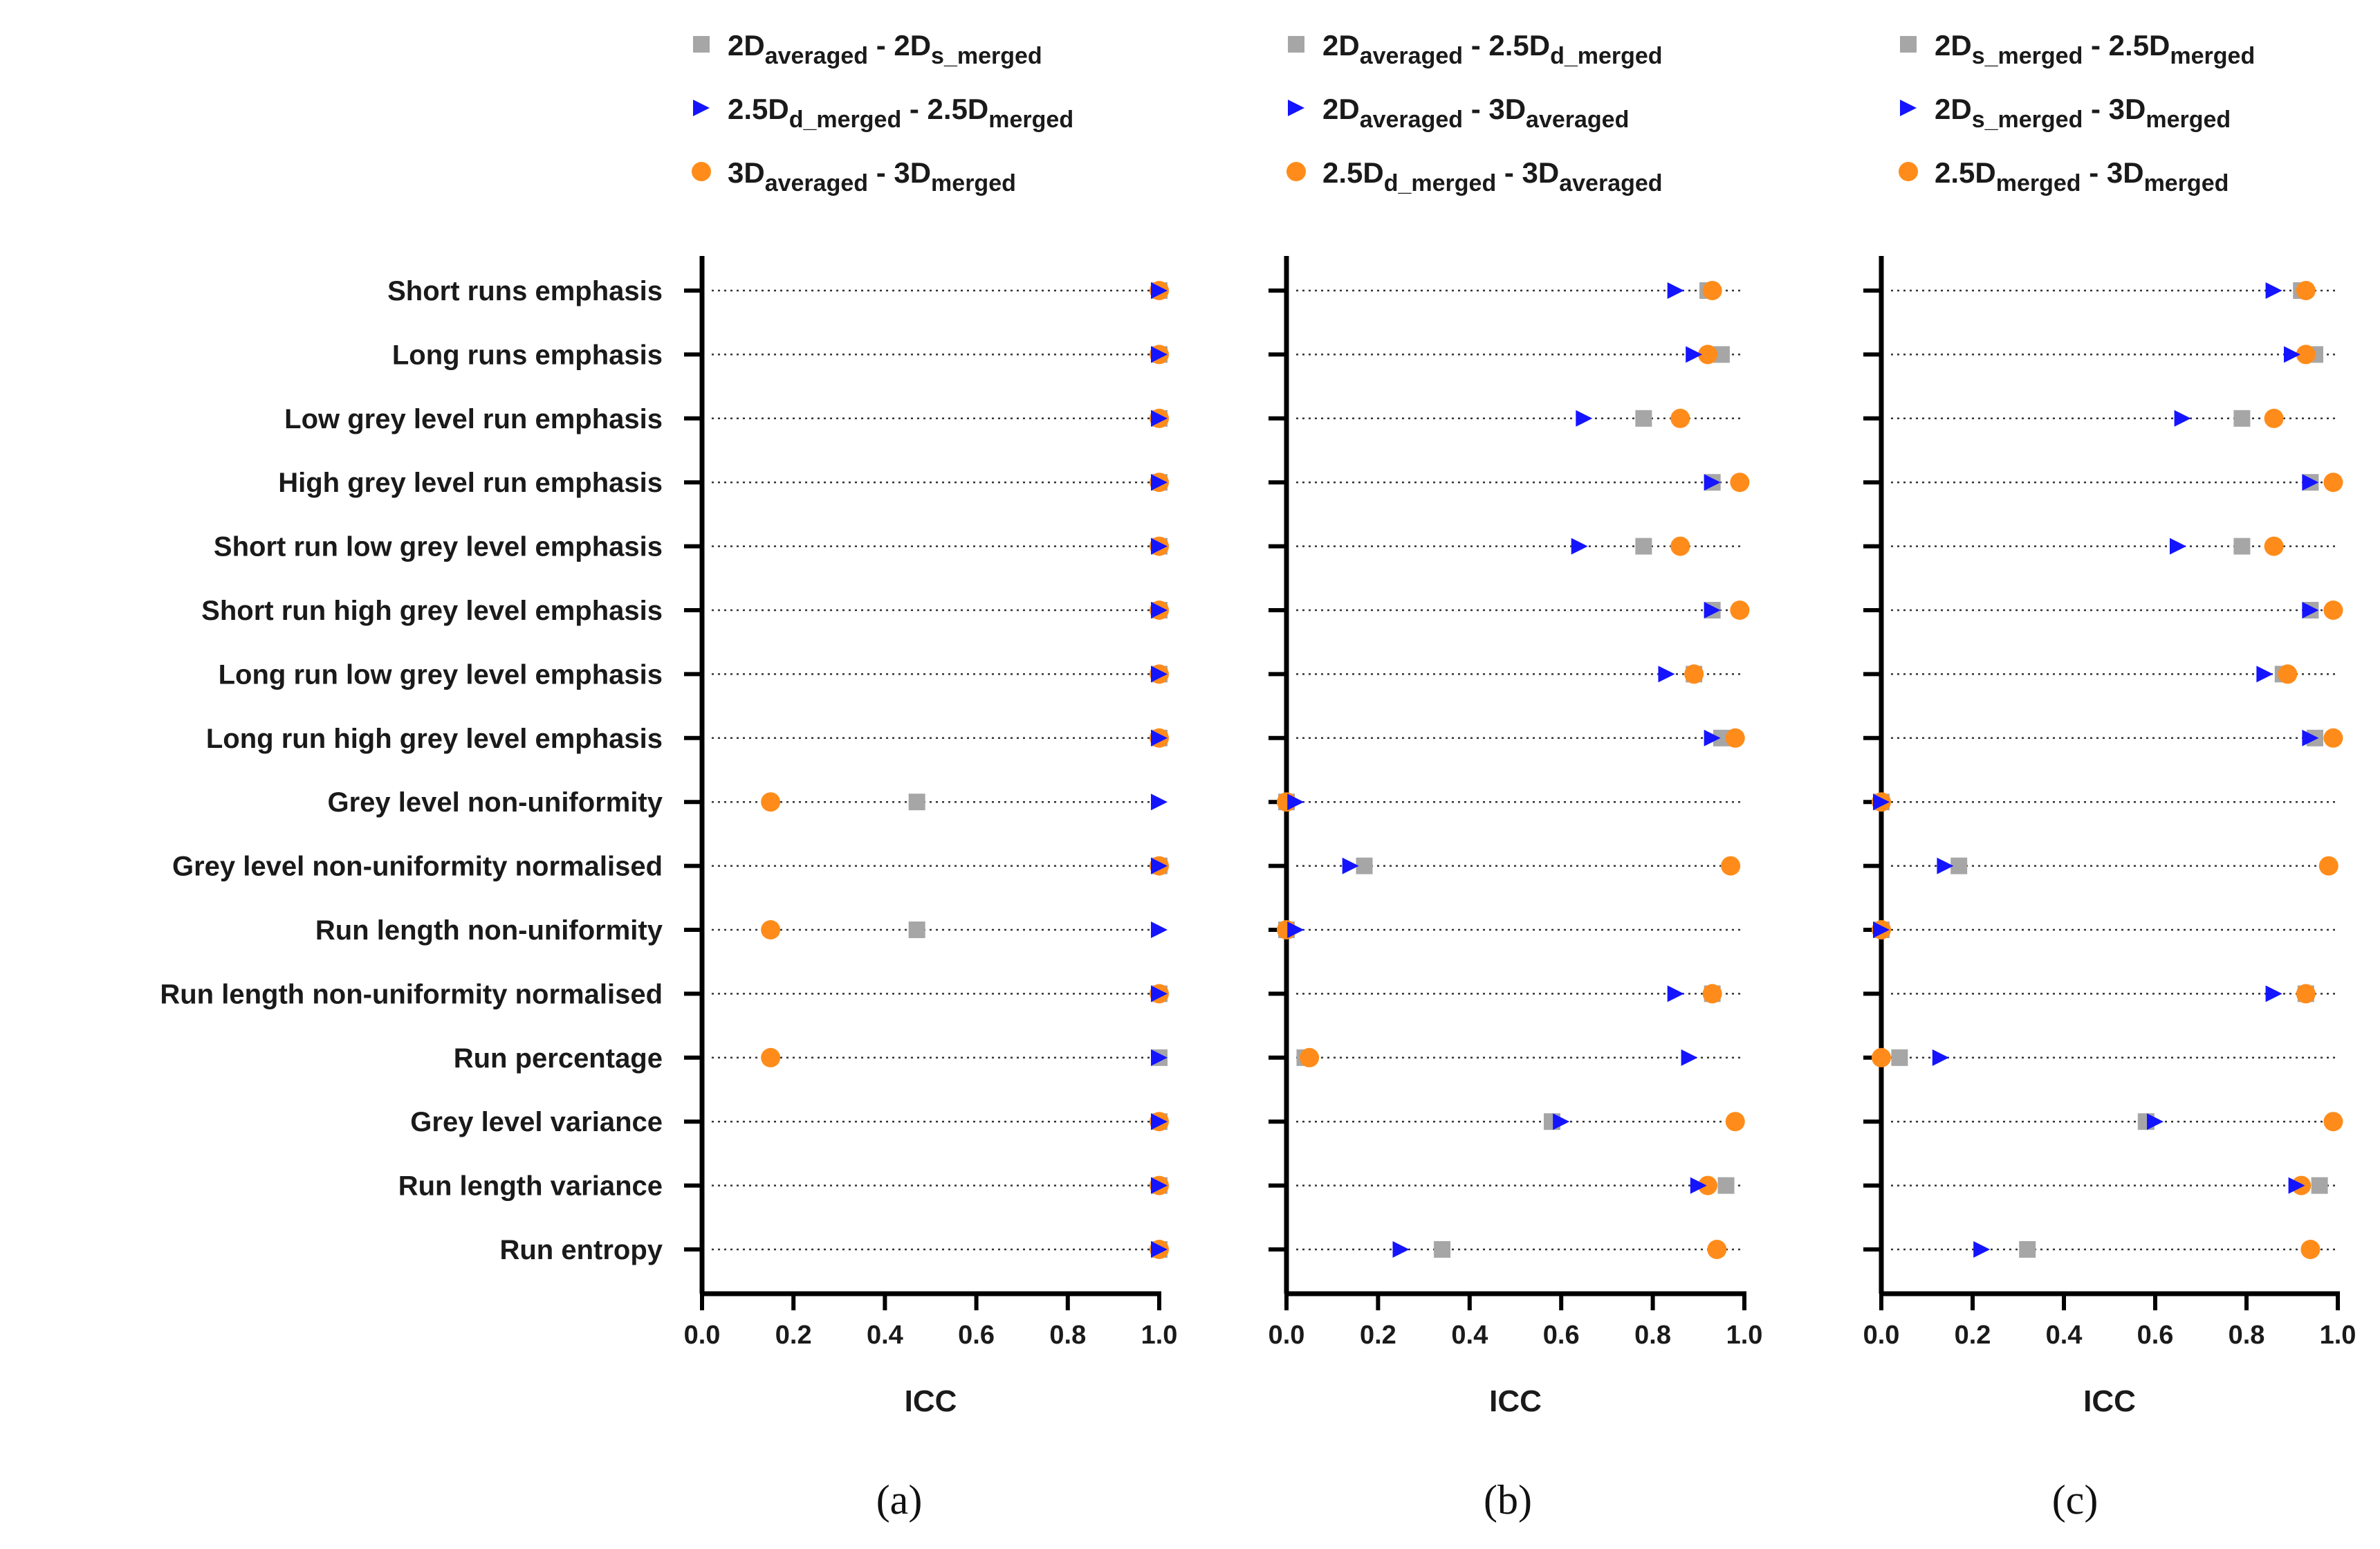 Image resolution: width=2380 pixels, height=1549 pixels. Describe the element at coordinates (2082, 176) in the screenshot. I see `legend-entry: 2.5Dmerged - 3Dmerged` at that location.